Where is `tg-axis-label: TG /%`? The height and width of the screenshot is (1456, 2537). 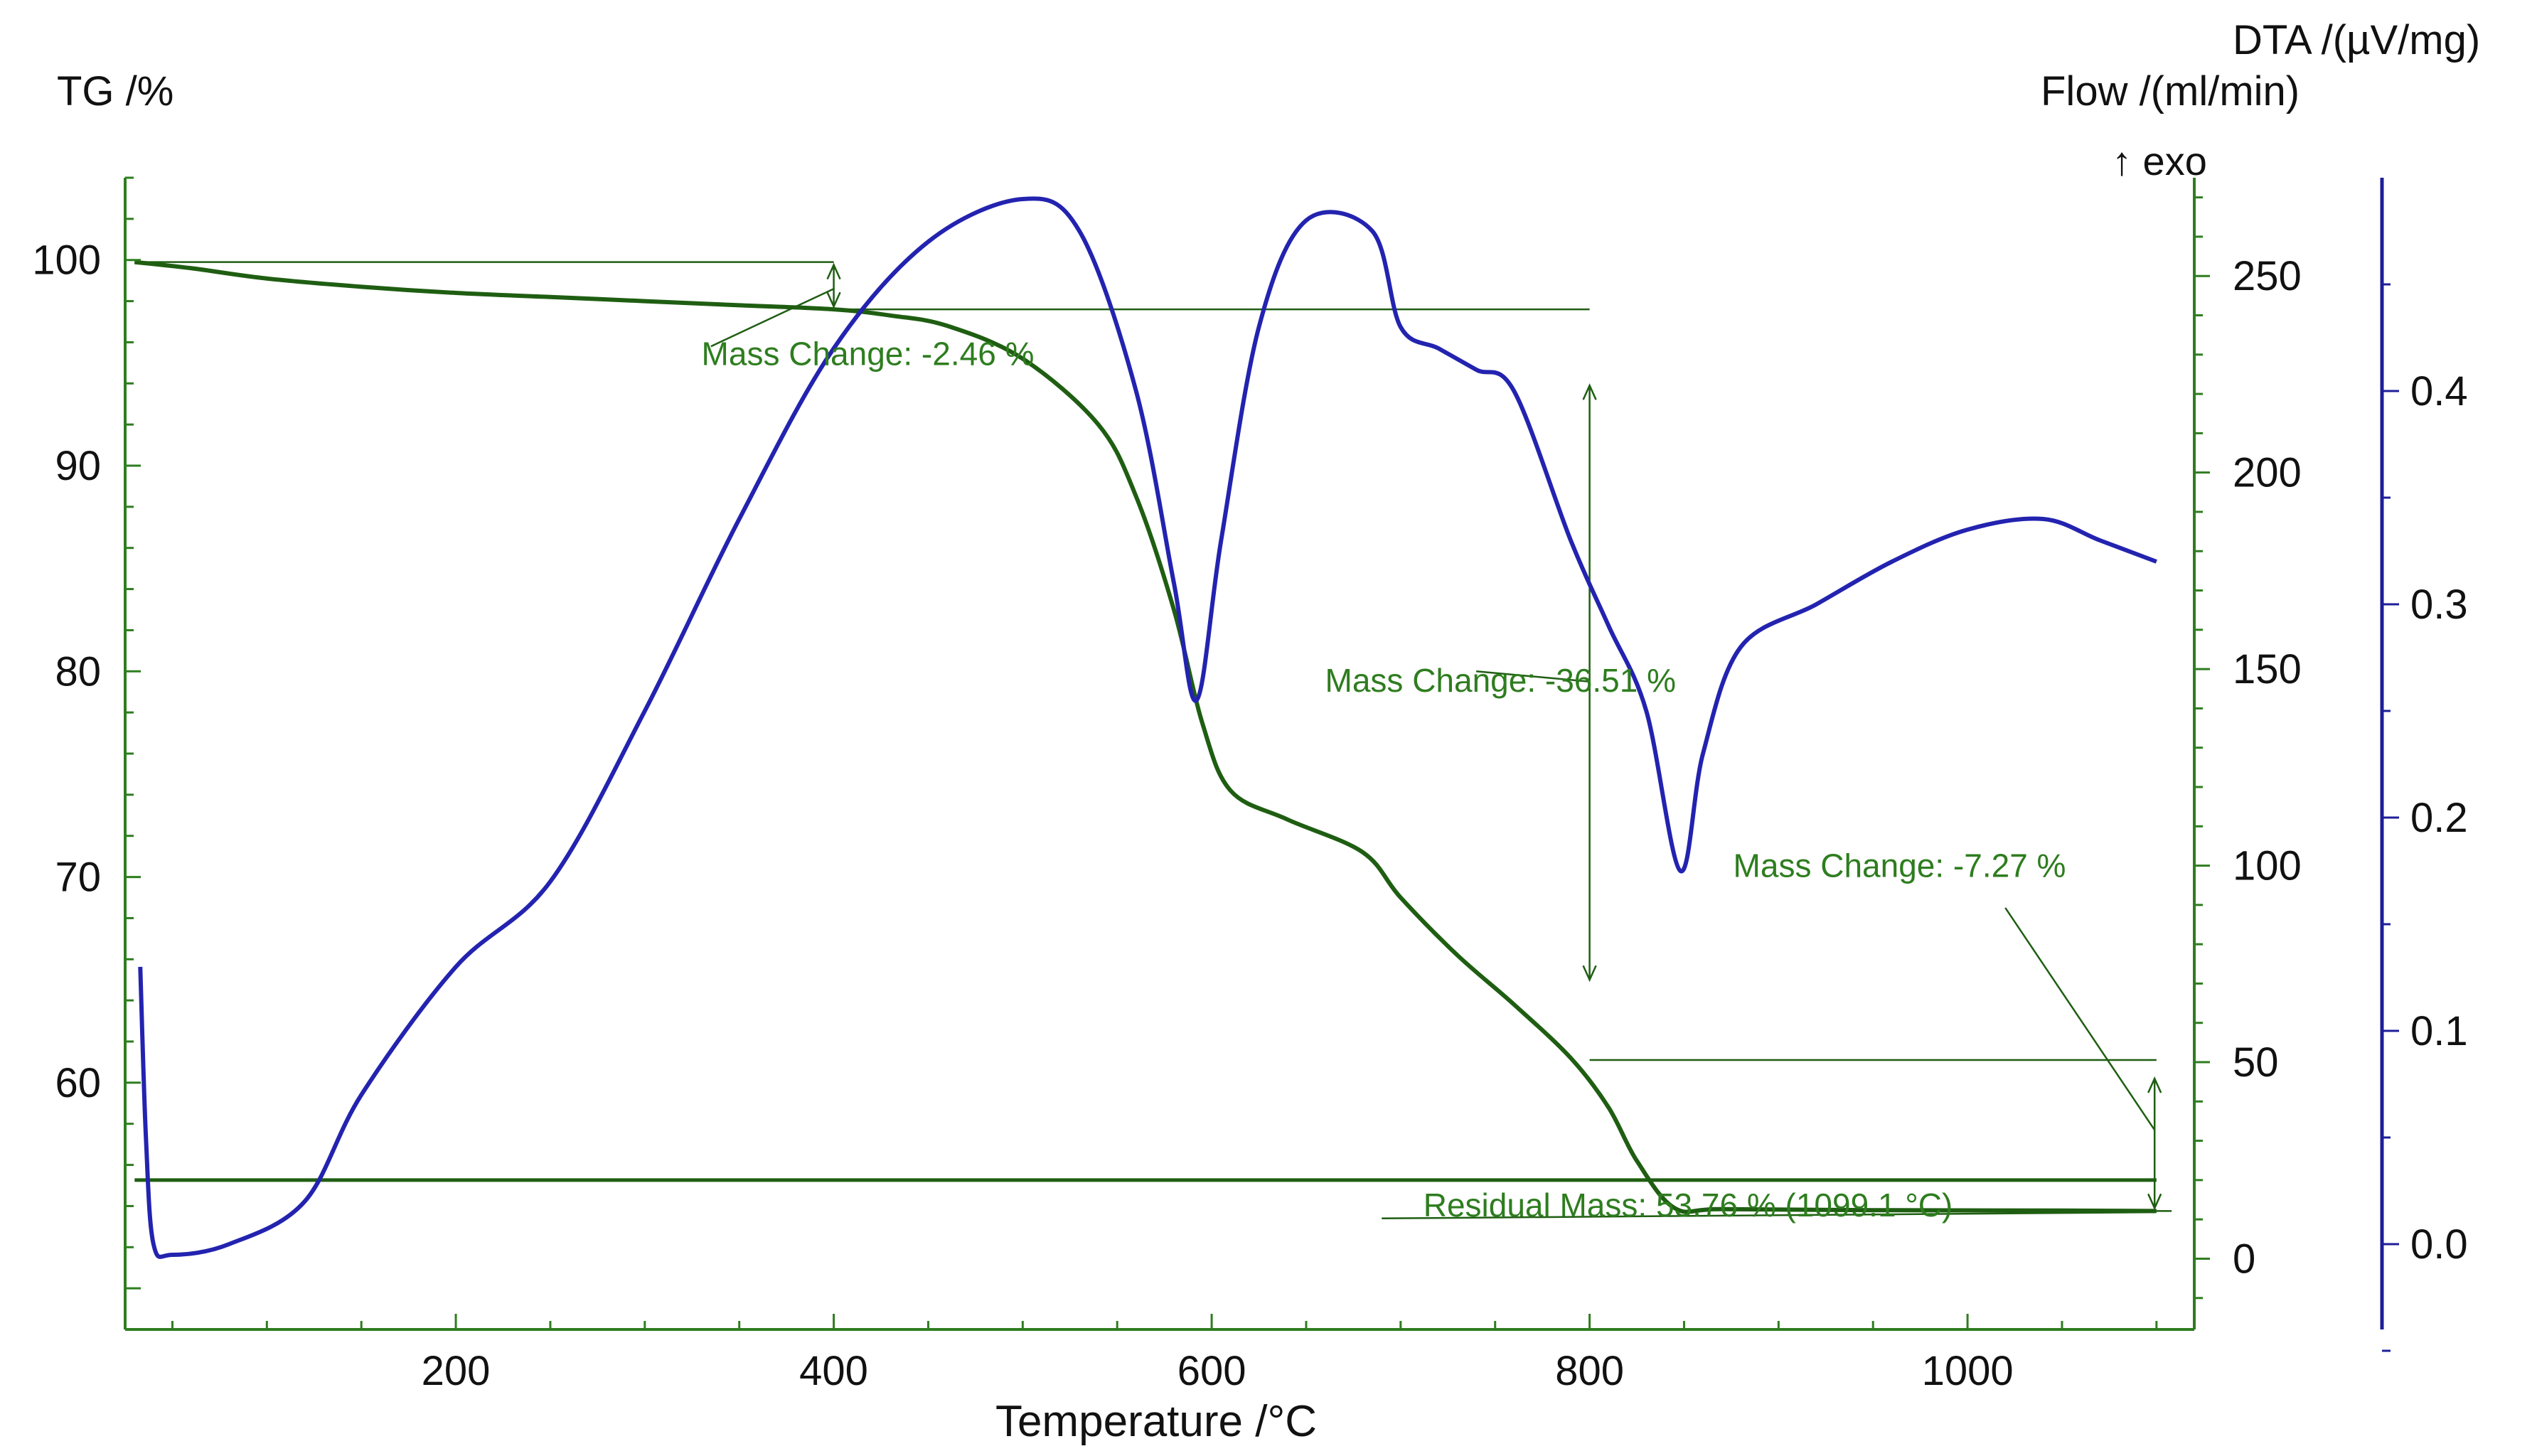
tg-axis-label: TG /% is located at coordinates (115, 91).